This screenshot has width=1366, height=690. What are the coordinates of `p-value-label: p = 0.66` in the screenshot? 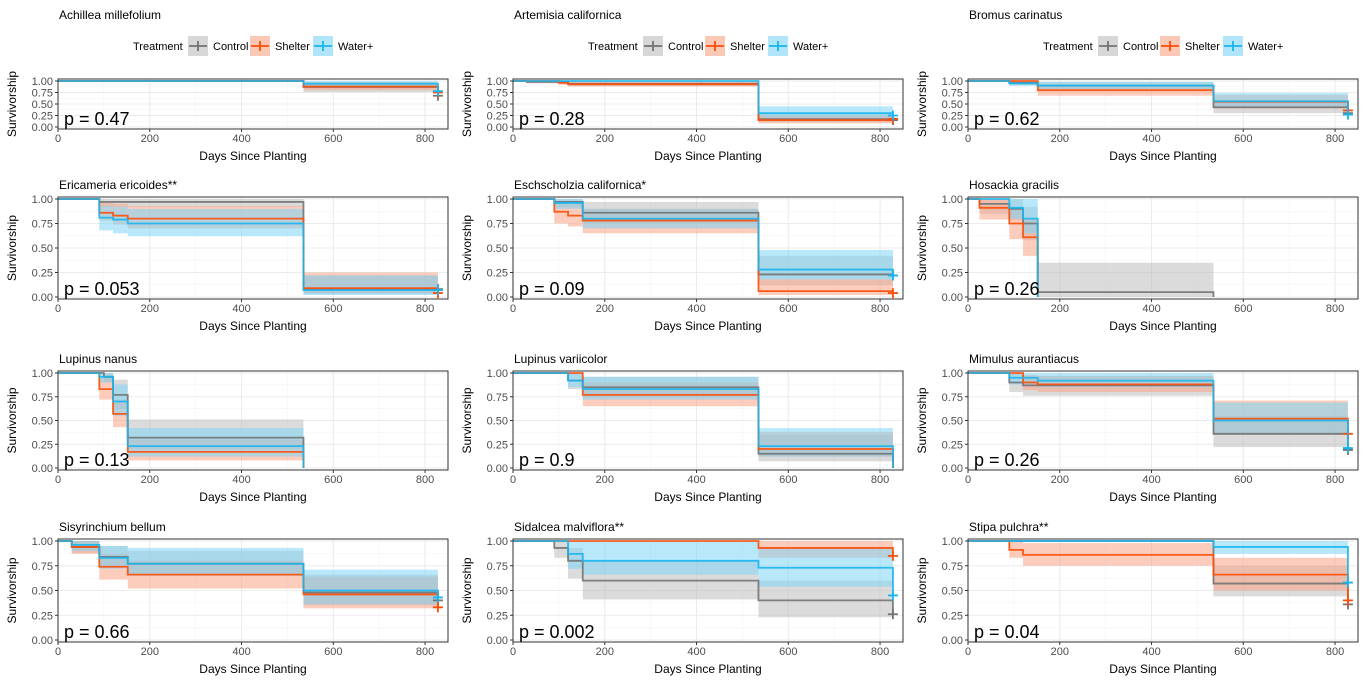 It's located at (97, 632).